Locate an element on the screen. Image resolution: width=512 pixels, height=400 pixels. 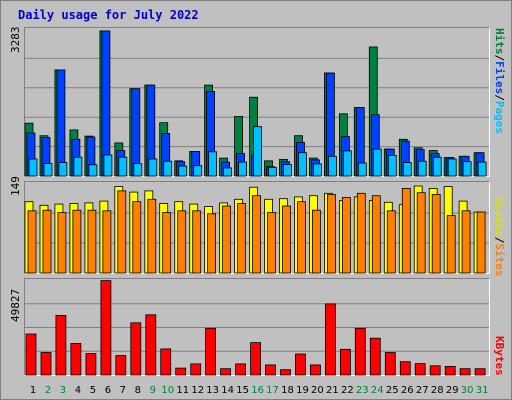
day-label: 14 is located at coordinates (227, 390).